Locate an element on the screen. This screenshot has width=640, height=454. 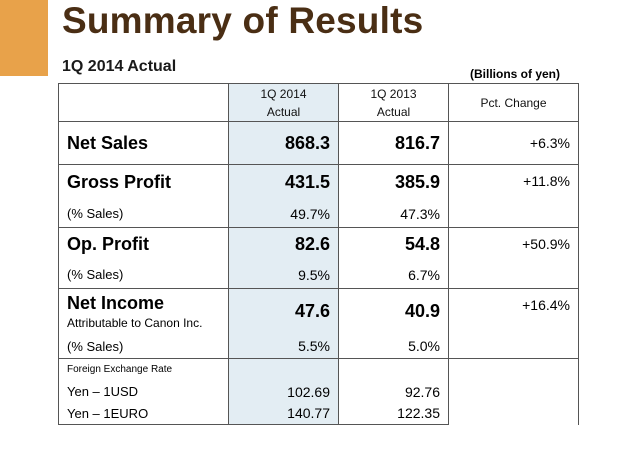
fx-header-2014-cell is located at coordinates (283, 369).